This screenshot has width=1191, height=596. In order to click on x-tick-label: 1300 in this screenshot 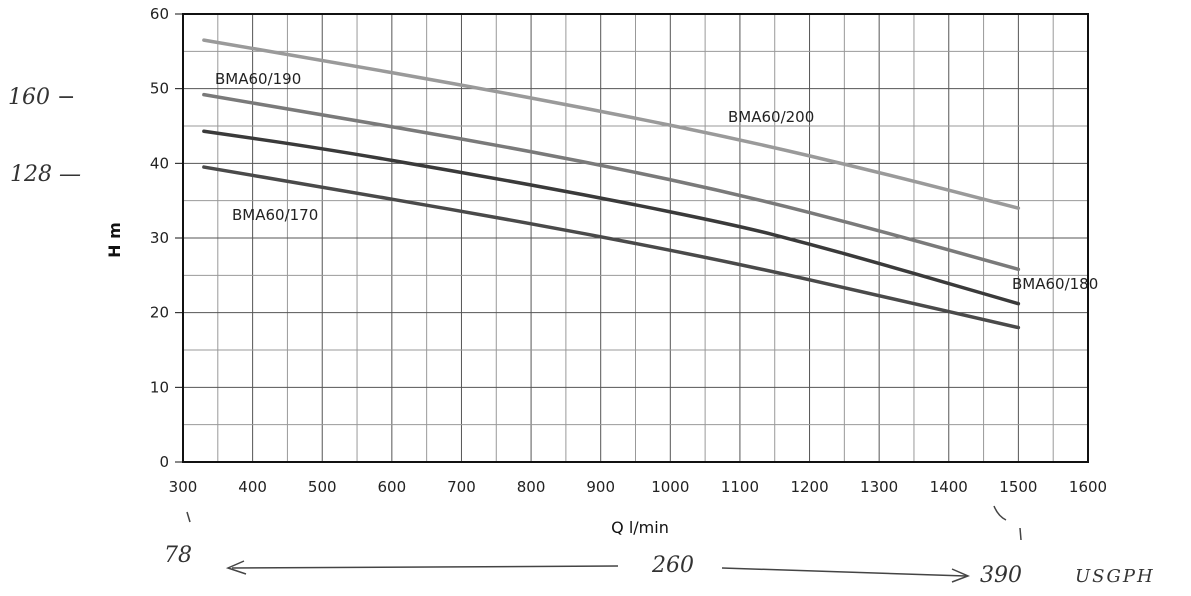, I will do `click(879, 487)`.